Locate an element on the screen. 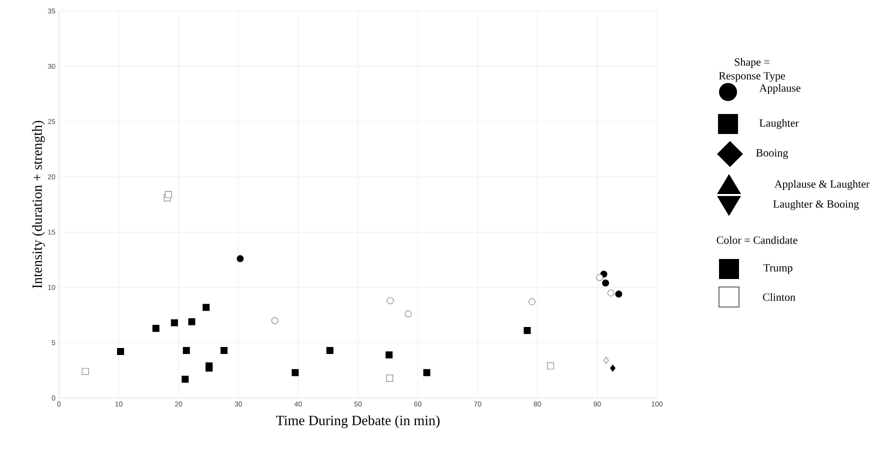 Image resolution: width=877 pixels, height=450 pixels. text: Laughter is located at coordinates (779, 124).